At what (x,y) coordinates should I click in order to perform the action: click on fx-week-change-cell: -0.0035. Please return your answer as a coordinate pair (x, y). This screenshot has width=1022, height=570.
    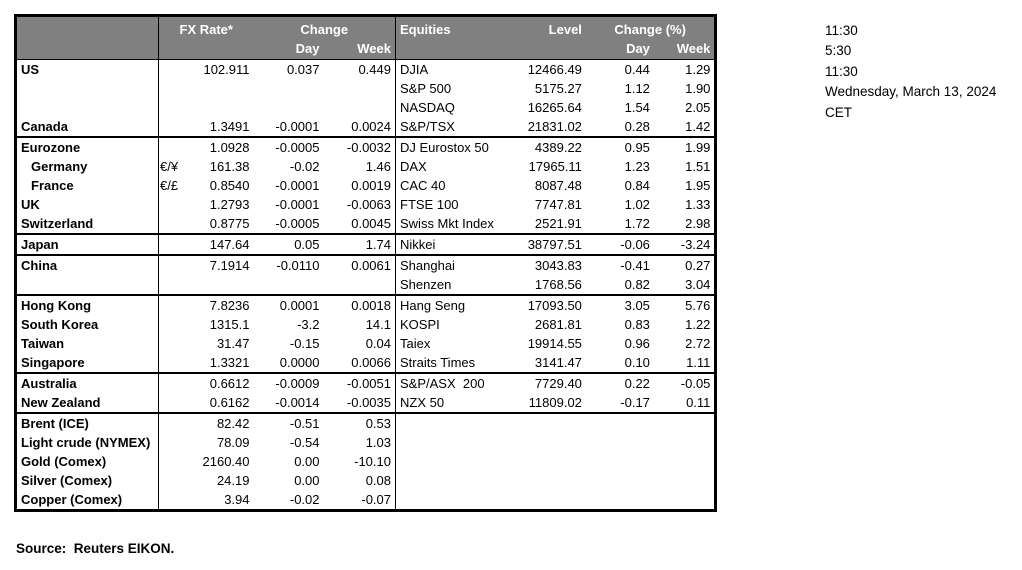
    Looking at the image, I should click on (359, 403).